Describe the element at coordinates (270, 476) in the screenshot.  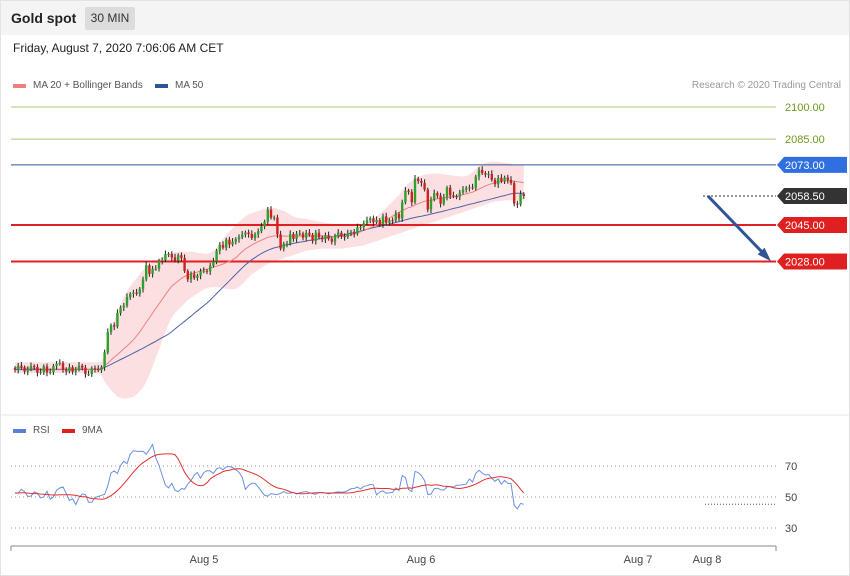
I see `rsi-ma-line` at that location.